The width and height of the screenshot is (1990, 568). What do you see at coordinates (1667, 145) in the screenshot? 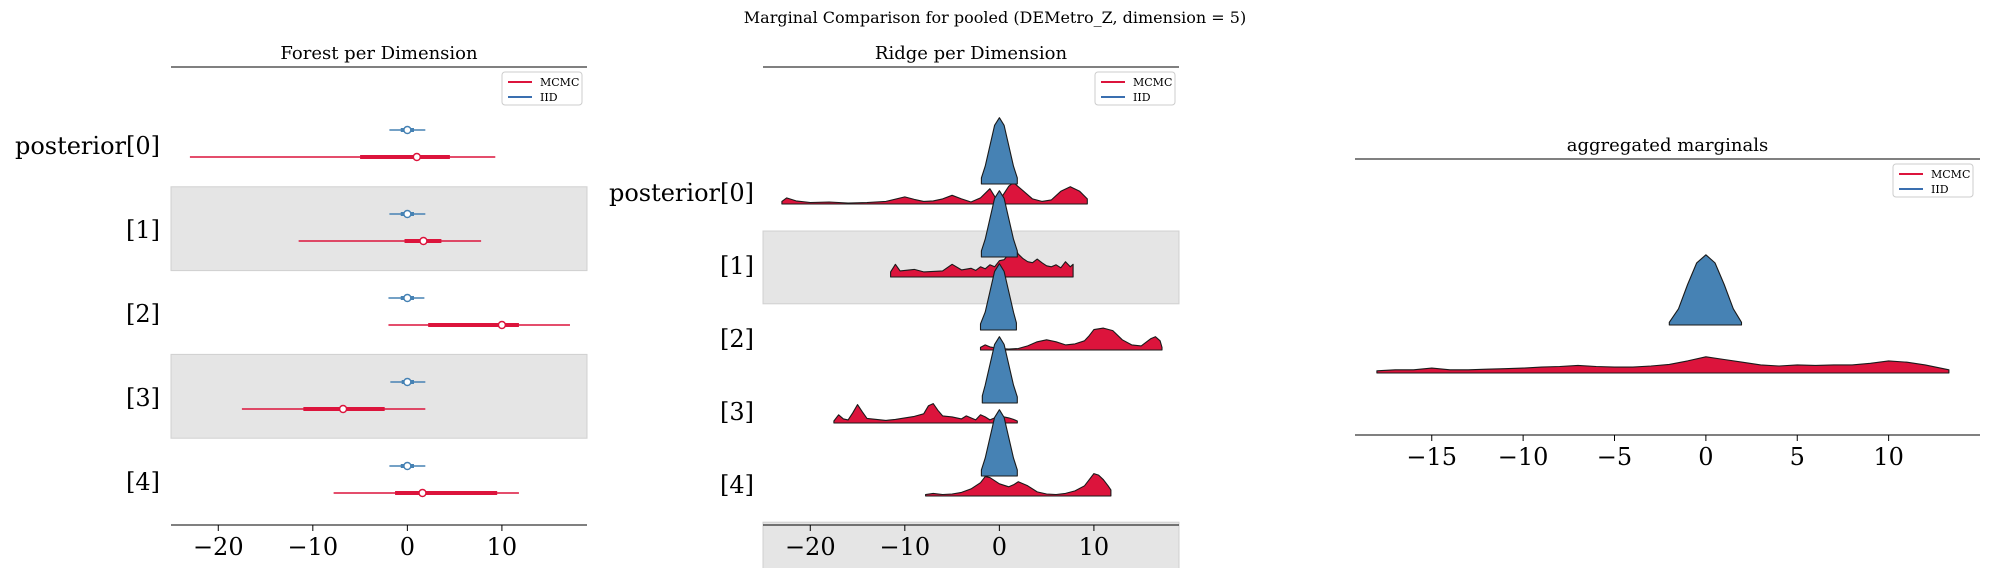
I see `agg-title: aggregated marginals` at bounding box center [1667, 145].